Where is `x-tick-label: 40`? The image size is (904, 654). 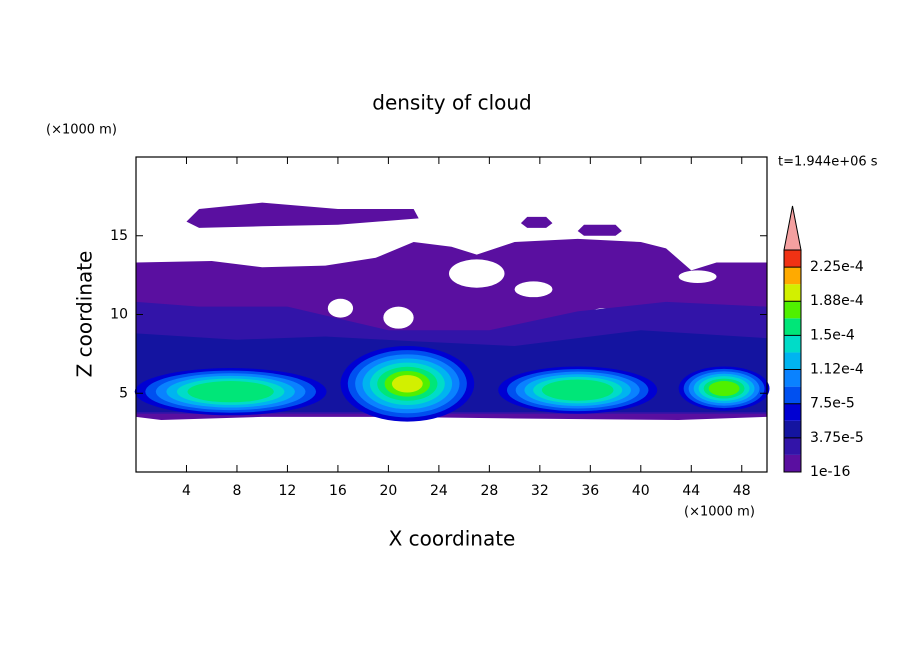 x-tick-label: 40 is located at coordinates (641, 491).